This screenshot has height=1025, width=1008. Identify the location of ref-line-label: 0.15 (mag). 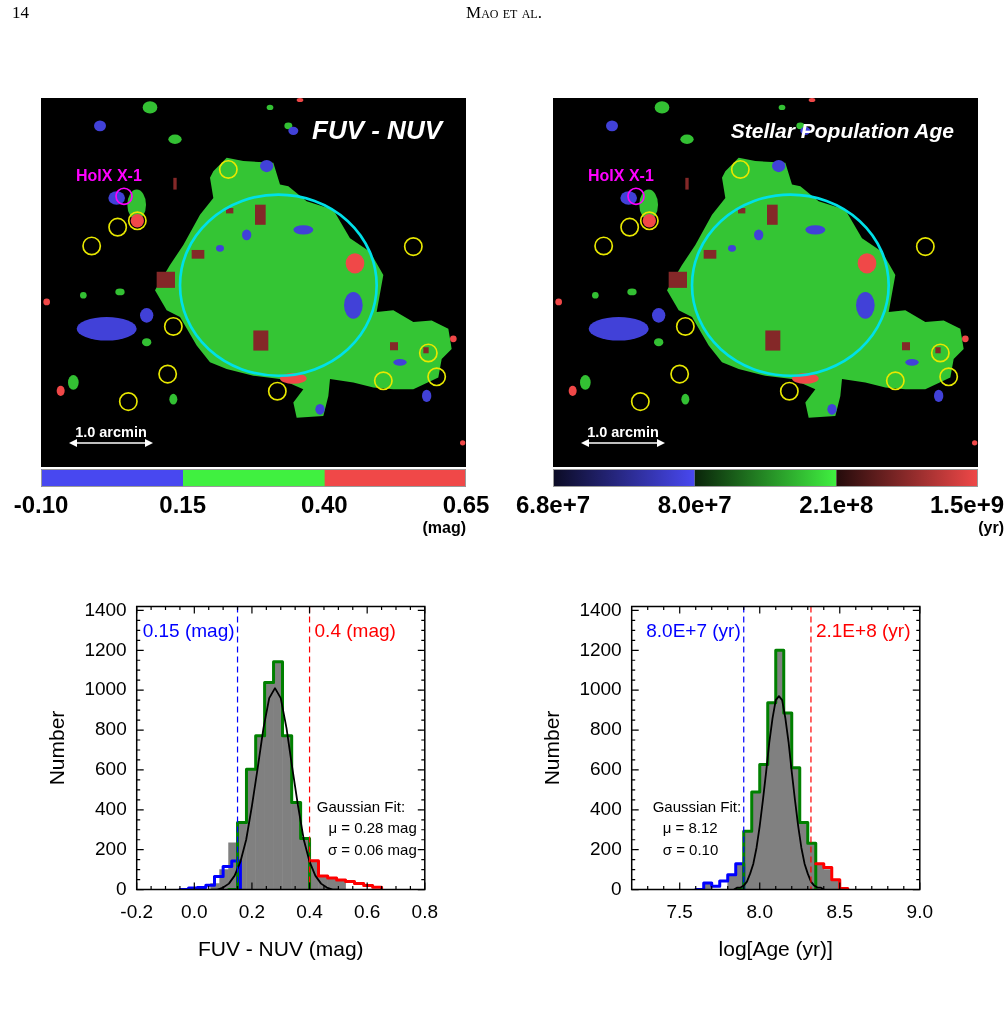
(188, 630).